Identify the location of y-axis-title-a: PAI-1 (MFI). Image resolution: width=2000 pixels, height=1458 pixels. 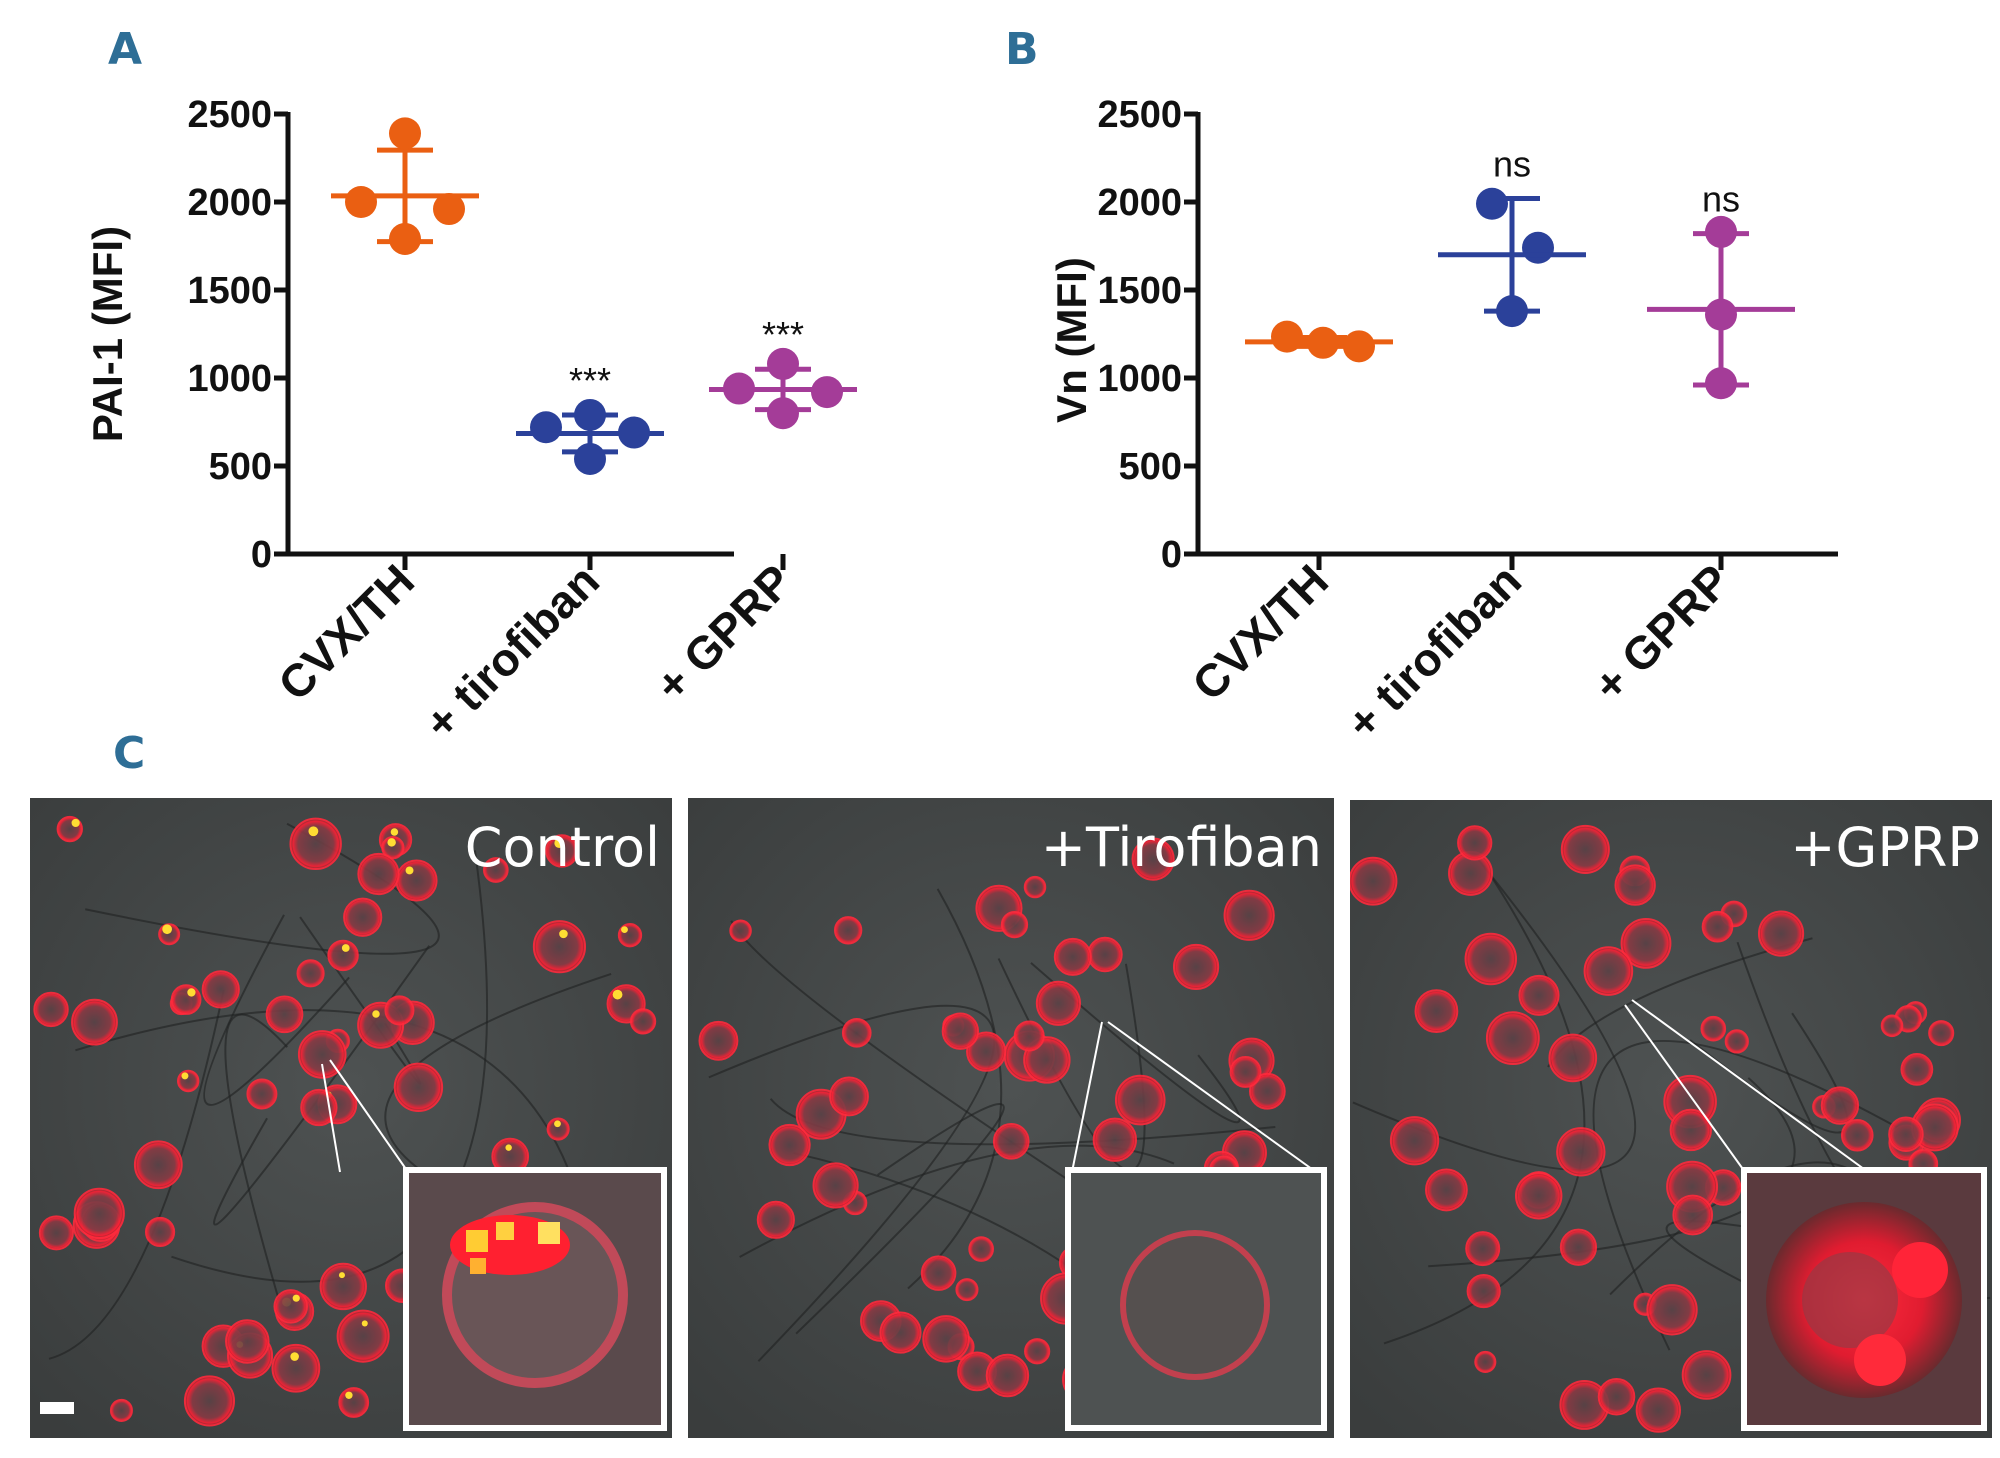
(107, 334).